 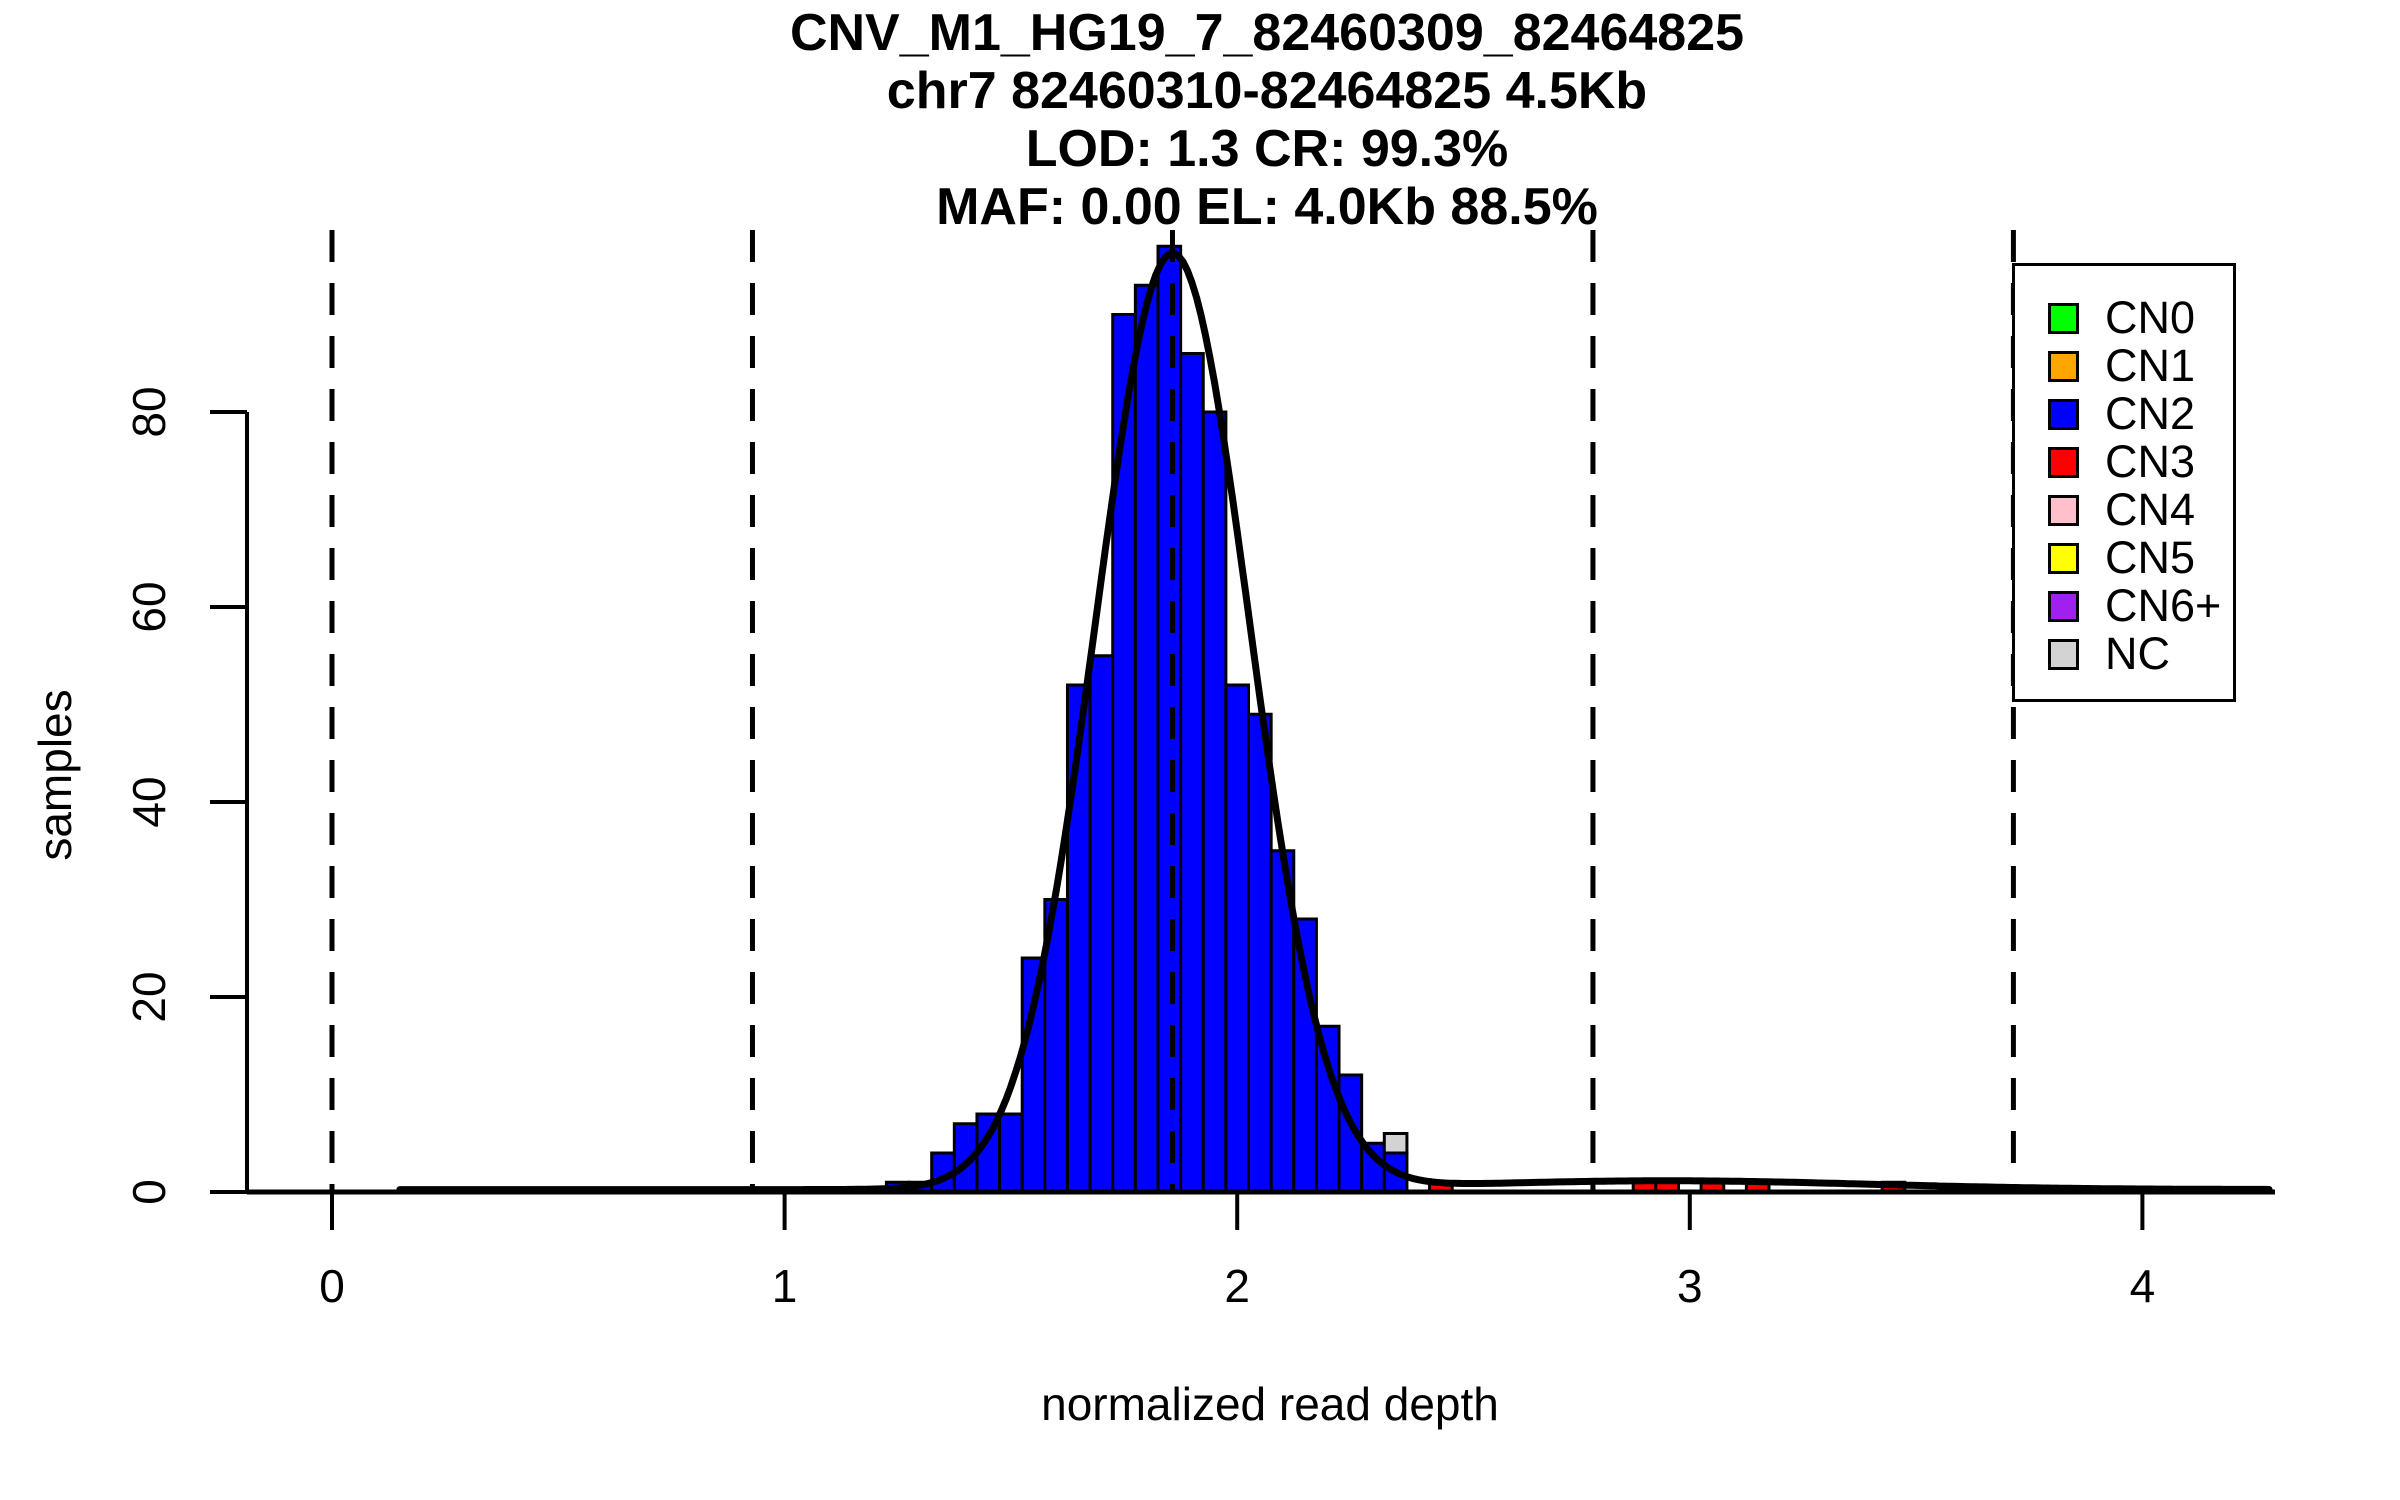 I want to click on y-tick-label: 60, so click(x=149, y=606).